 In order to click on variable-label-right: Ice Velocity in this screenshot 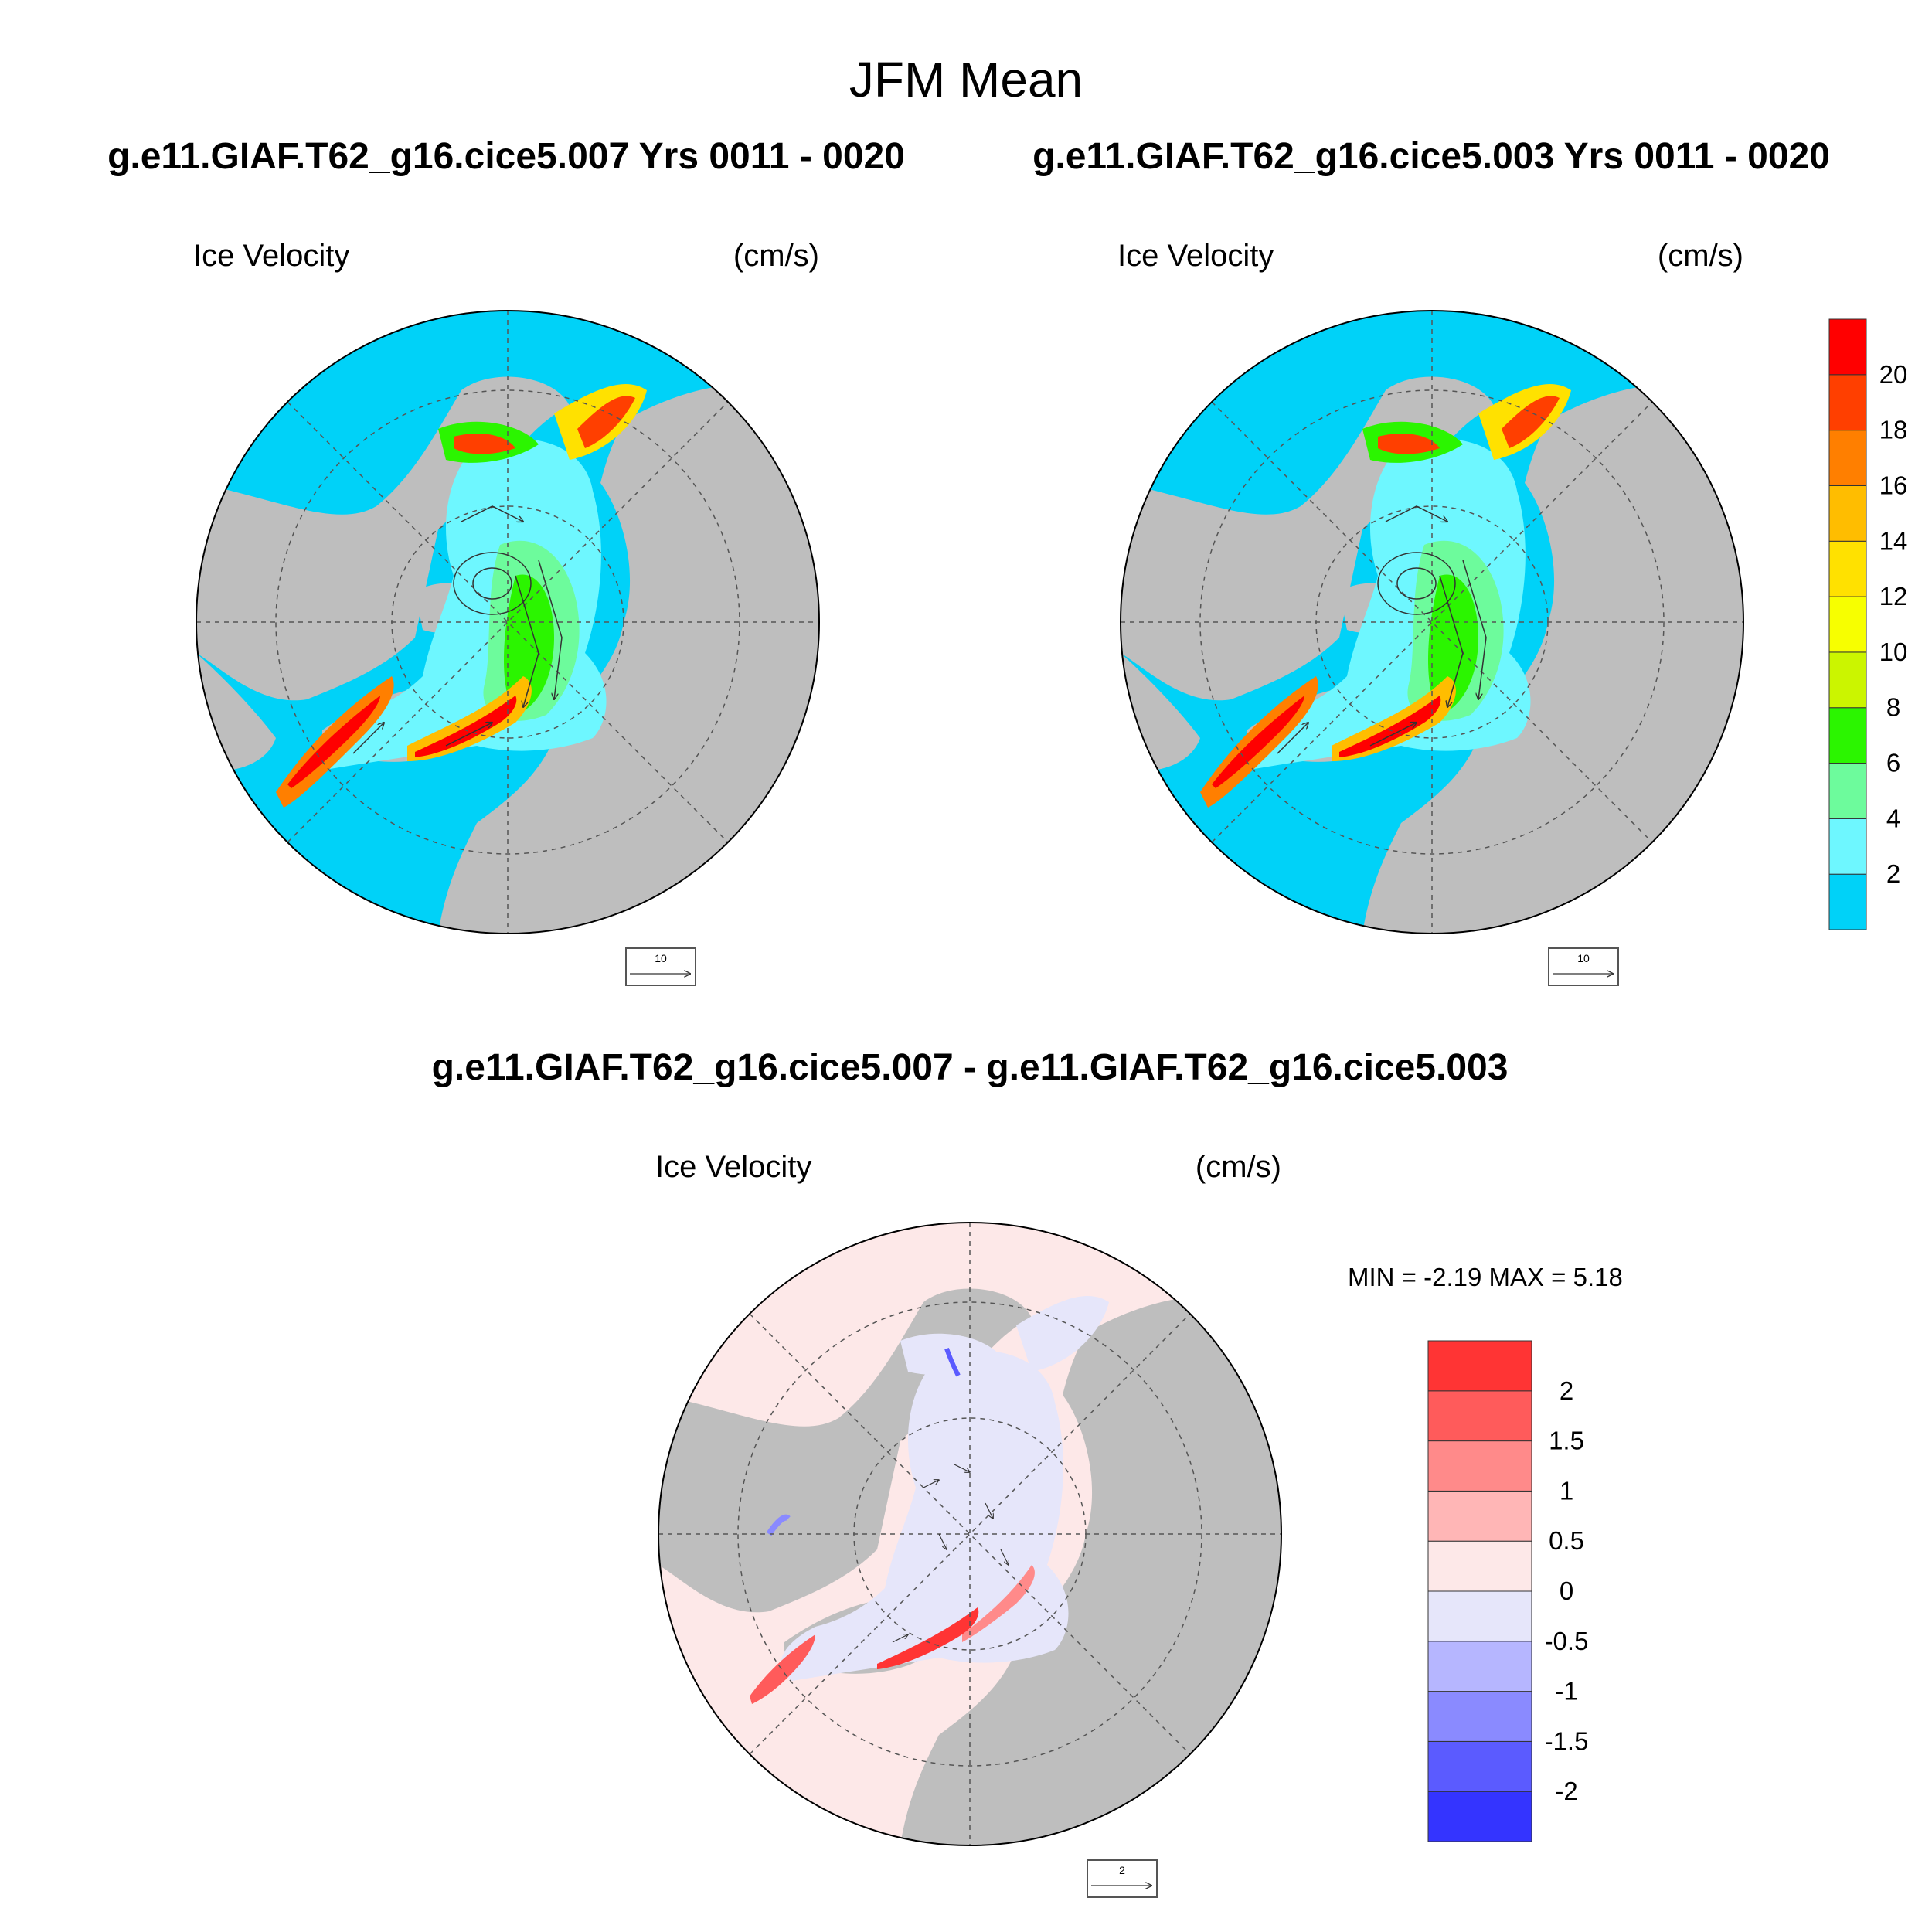, I will do `click(1196, 256)`.